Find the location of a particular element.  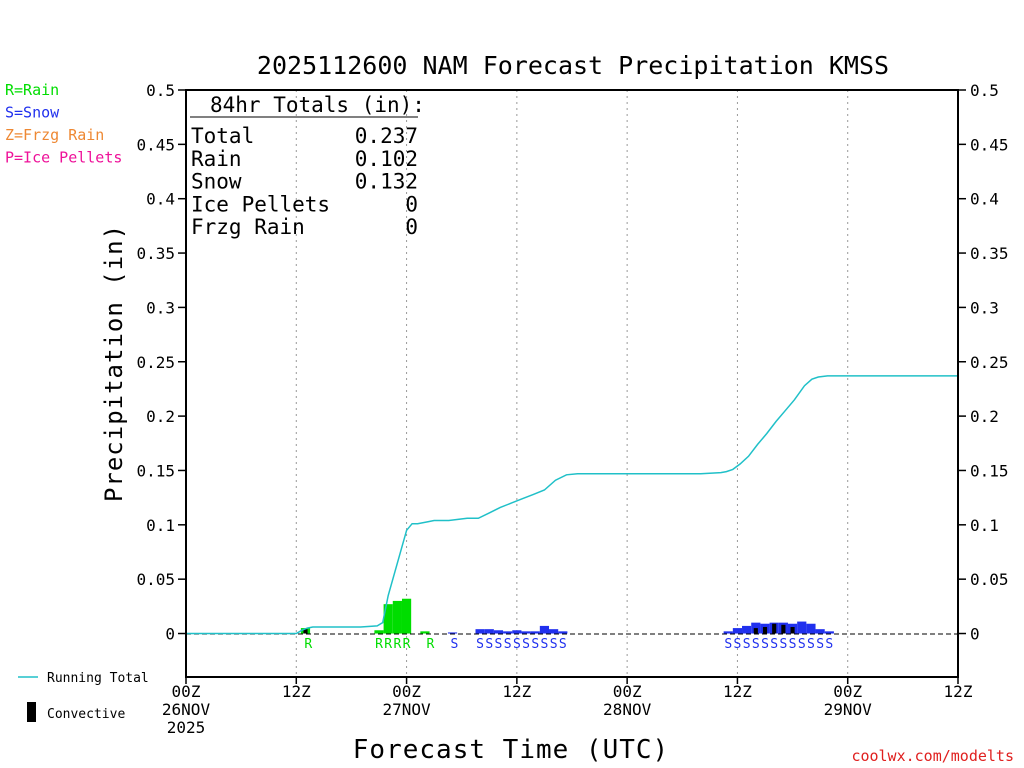

y-tick-label-right: 0.15 is located at coordinates (989, 470).